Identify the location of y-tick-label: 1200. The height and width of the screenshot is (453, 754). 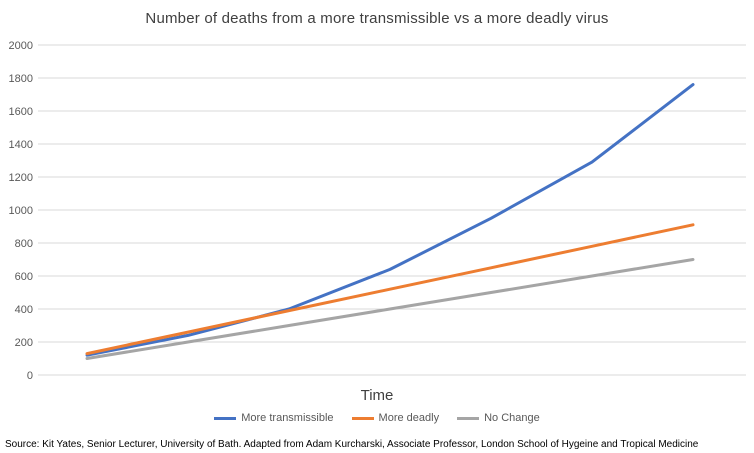
(21, 178).